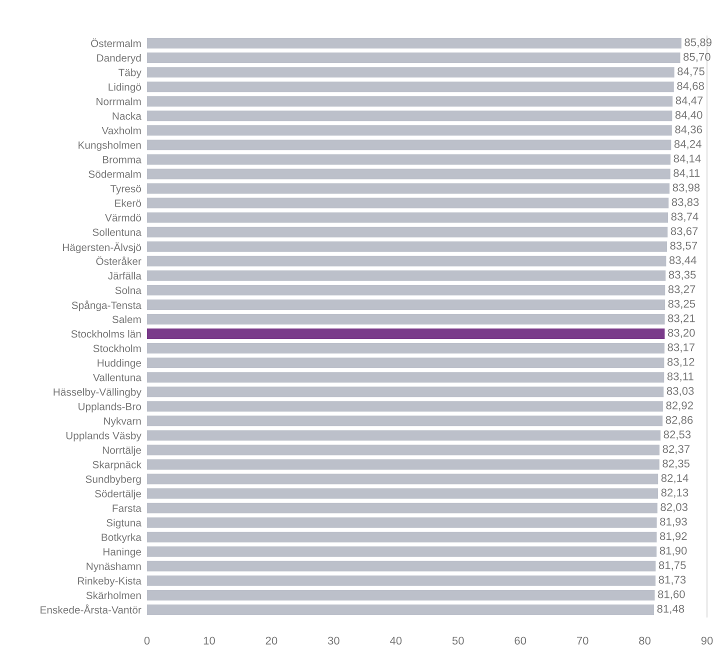 The height and width of the screenshot is (647, 724). I want to click on y-tick-label: Sundbyberg, so click(113, 480).